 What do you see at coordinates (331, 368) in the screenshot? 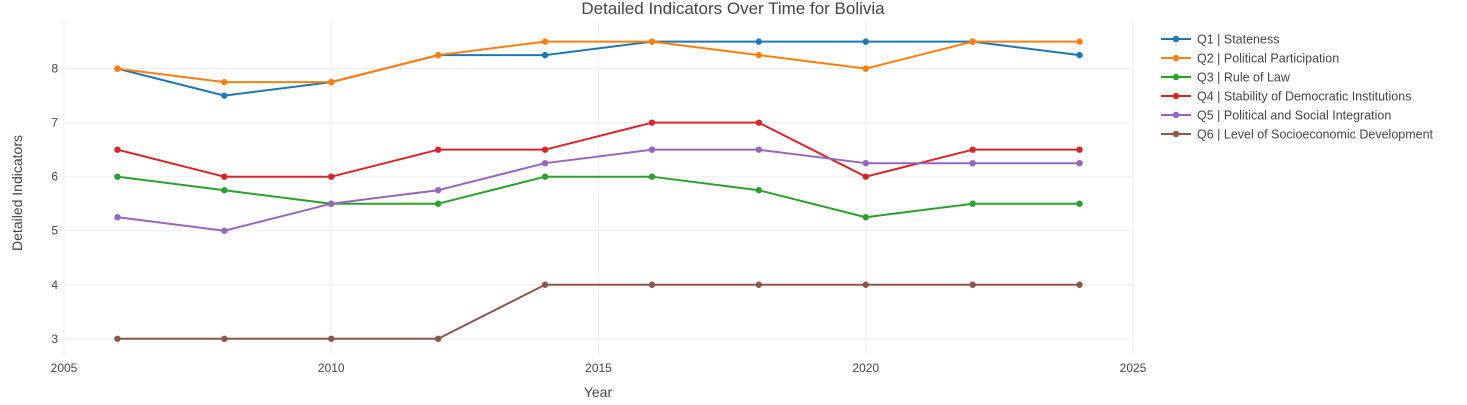
I see `x-tick-label: 2010` at bounding box center [331, 368].